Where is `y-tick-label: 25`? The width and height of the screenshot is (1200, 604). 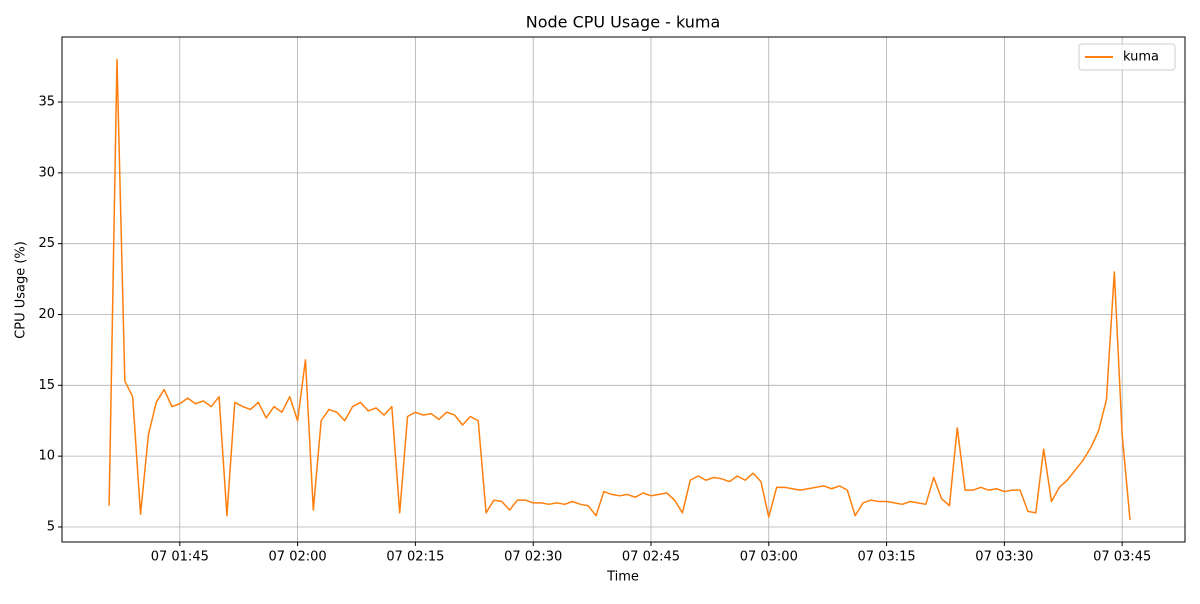
y-tick-label: 25 is located at coordinates (46, 243).